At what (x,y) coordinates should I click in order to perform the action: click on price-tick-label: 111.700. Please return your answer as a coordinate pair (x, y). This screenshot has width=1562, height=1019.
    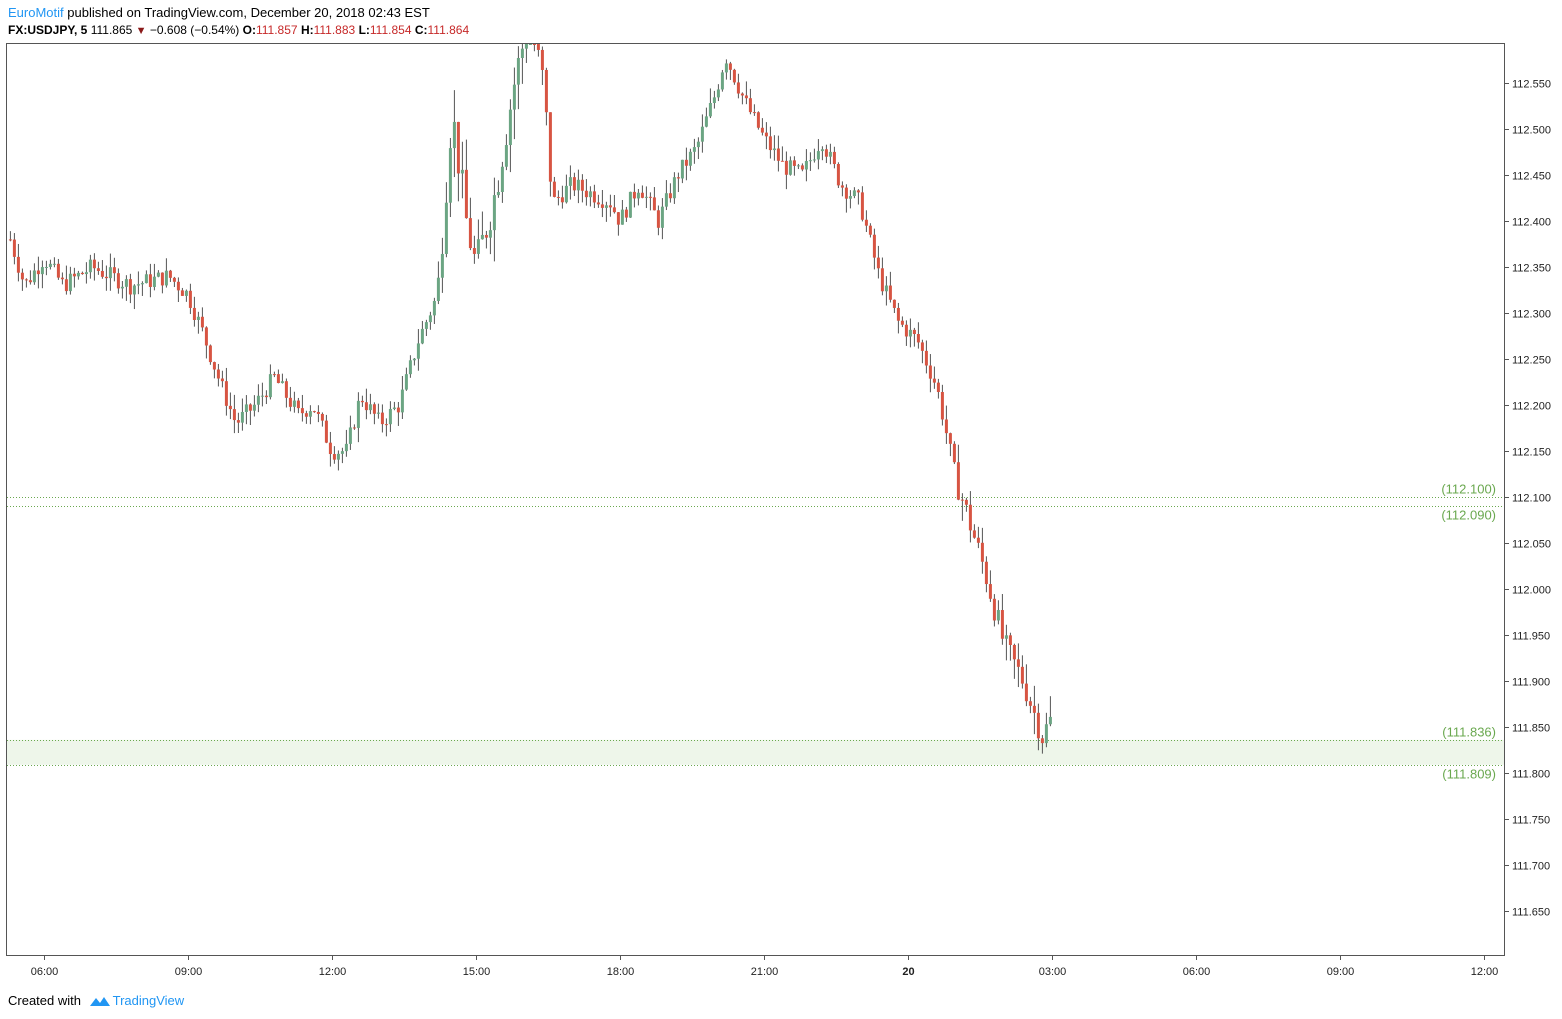
    Looking at the image, I should click on (1531, 867).